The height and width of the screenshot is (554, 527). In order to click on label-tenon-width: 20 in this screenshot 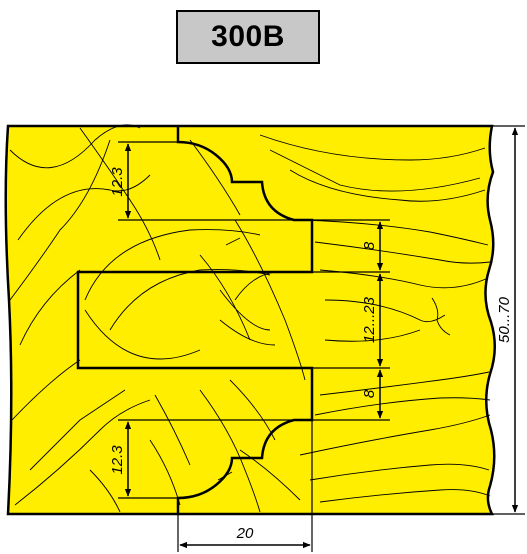, I will do `click(245, 533)`.